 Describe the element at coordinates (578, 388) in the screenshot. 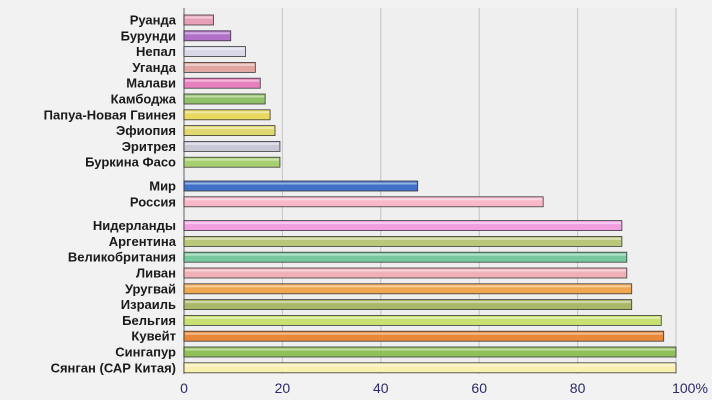

I see `x-tick-label: 80` at that location.